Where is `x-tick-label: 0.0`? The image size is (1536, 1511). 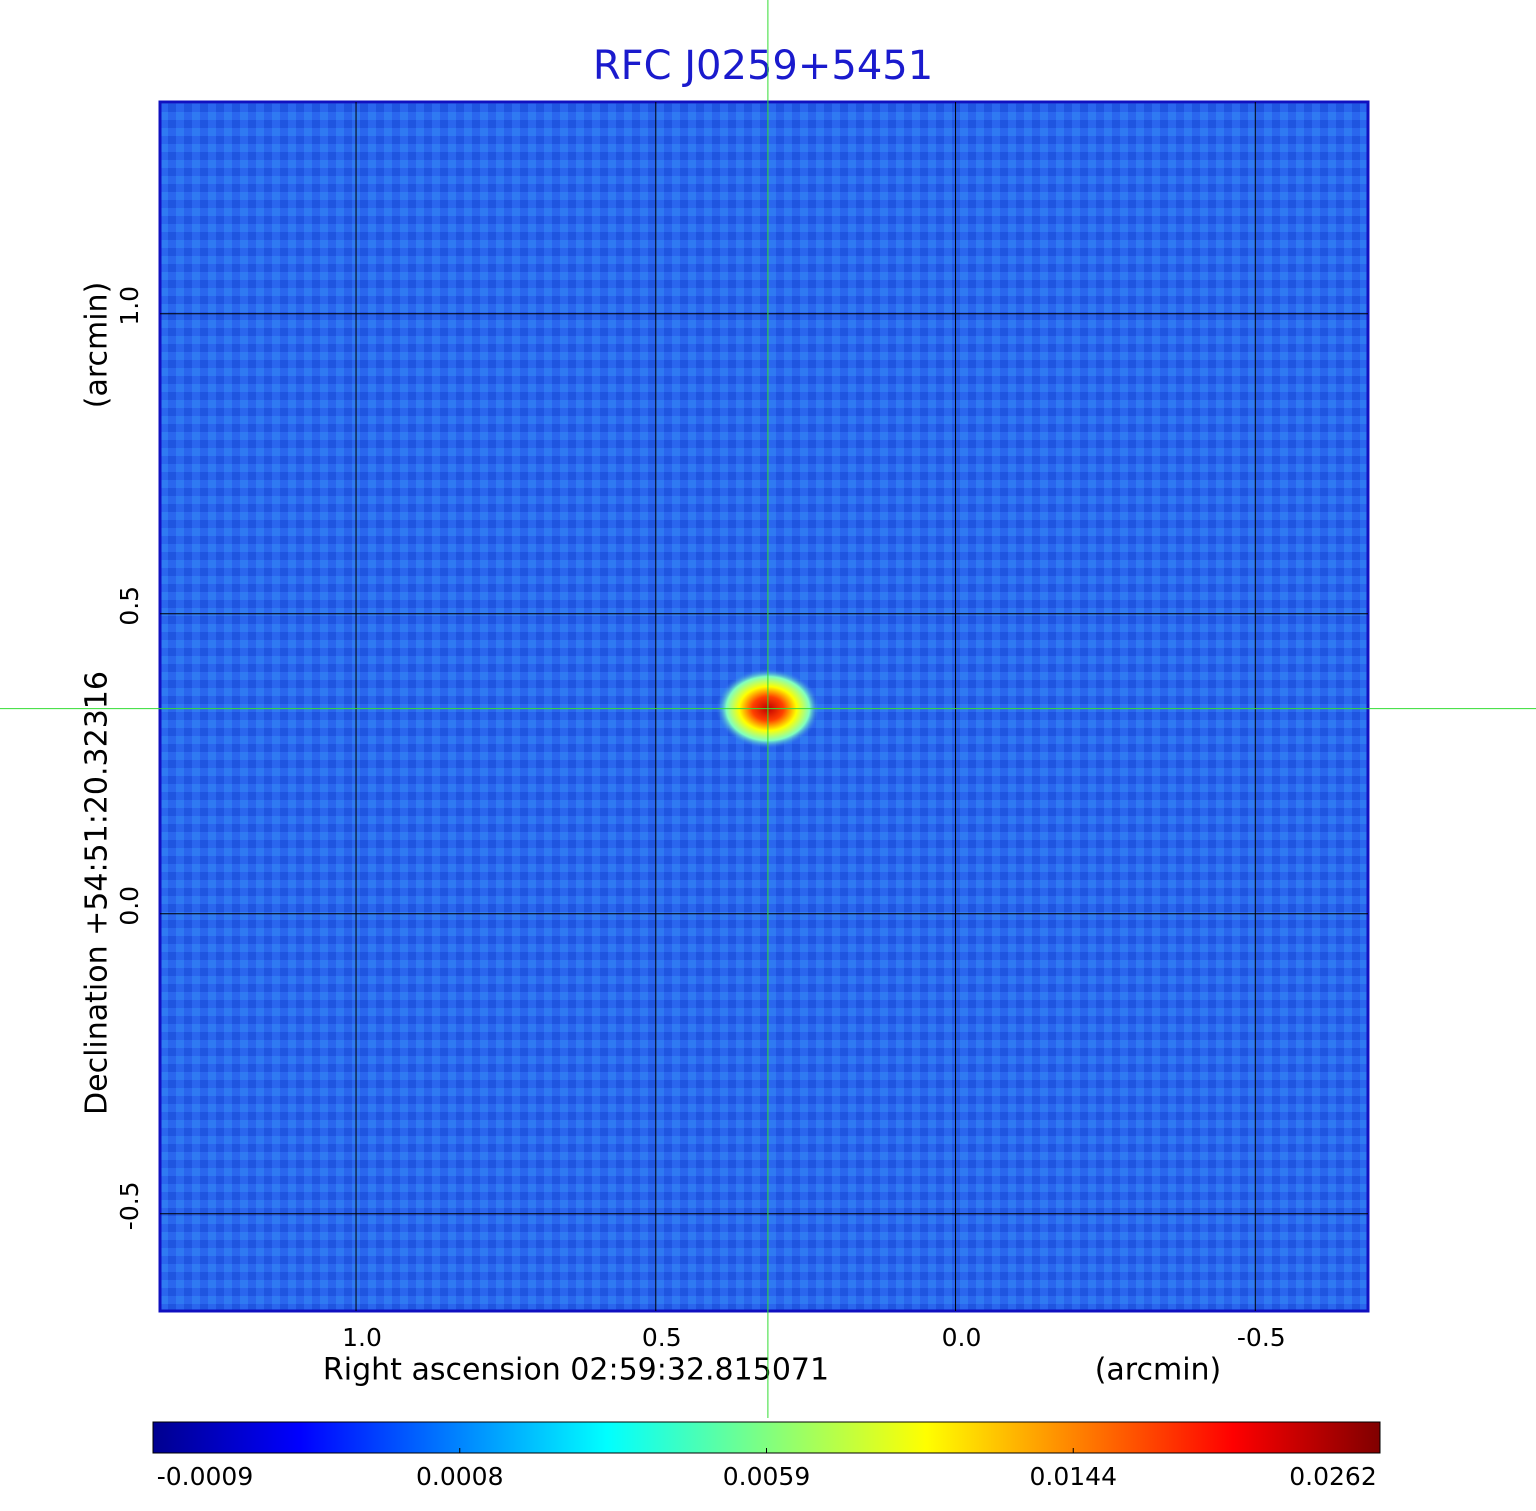 x-tick-label: 0.0 is located at coordinates (962, 1337).